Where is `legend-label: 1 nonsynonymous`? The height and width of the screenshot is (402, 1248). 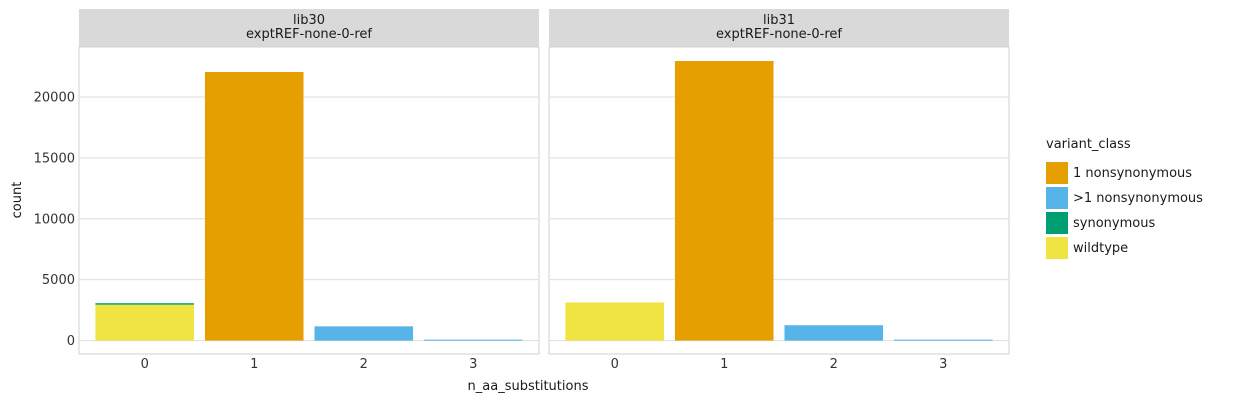
legend-label: 1 nonsynonymous is located at coordinates (1132, 173).